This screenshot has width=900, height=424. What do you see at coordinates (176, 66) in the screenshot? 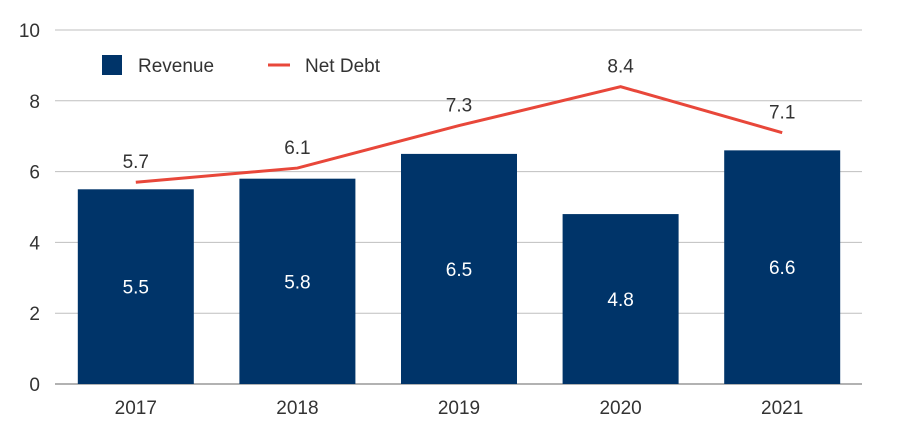
I see `legend-revenue-label: Revenue` at bounding box center [176, 66].